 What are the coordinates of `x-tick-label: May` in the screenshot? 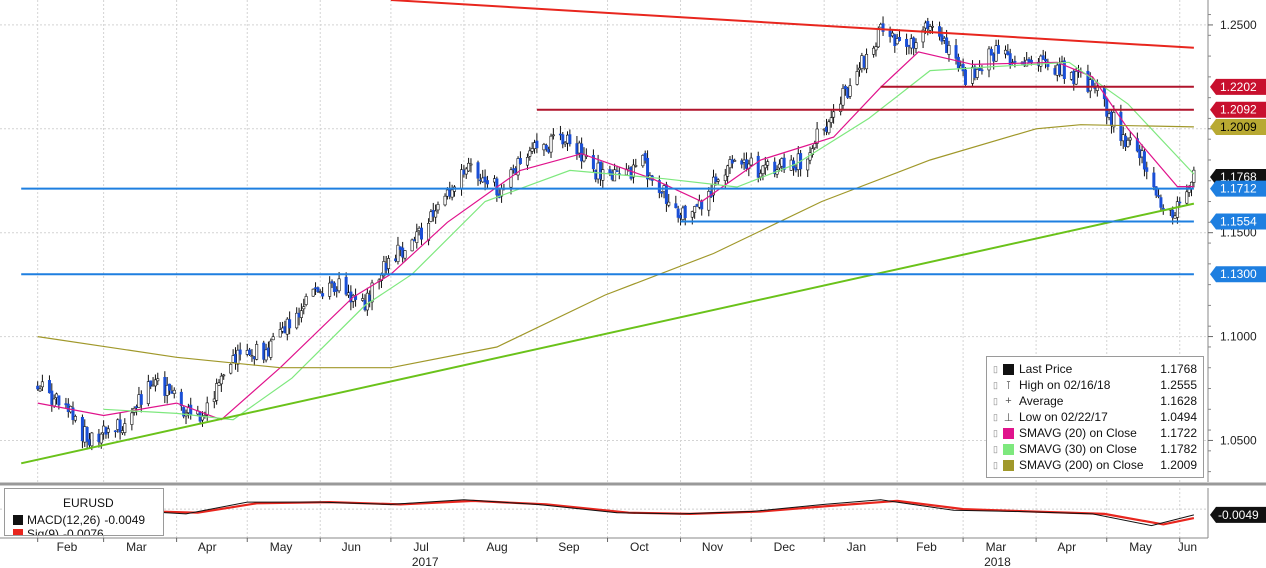 It's located at (281, 547).